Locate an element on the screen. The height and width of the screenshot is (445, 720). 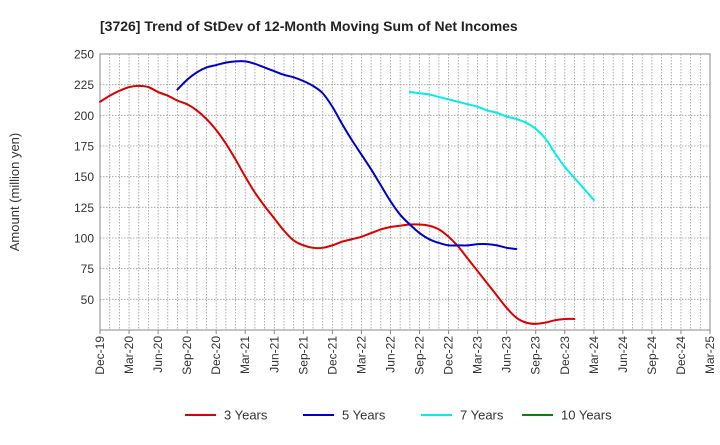
legend-label: 7 Years is located at coordinates (482, 415).